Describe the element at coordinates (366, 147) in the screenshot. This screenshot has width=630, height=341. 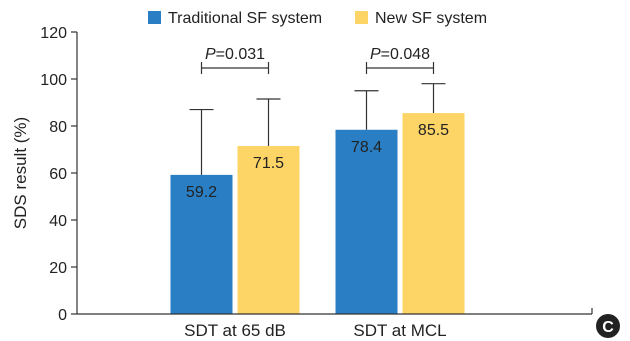
I see `bar-value-label: 78.4` at that location.